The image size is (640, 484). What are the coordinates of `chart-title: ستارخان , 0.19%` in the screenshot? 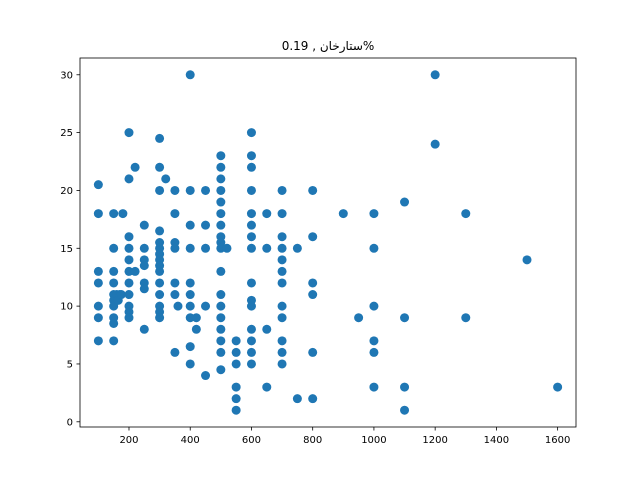 It's located at (328, 46).